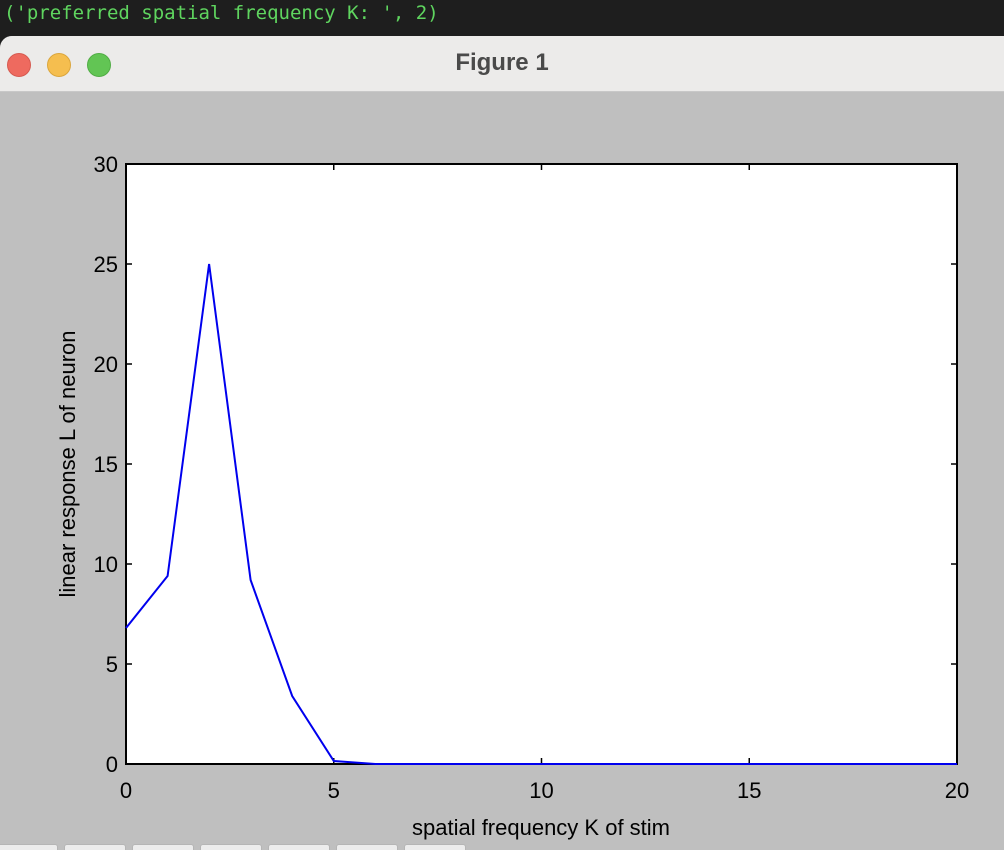 The width and height of the screenshot is (1004, 850). Describe the element at coordinates (502, 847) in the screenshot. I see `figure-toolbar` at that location.